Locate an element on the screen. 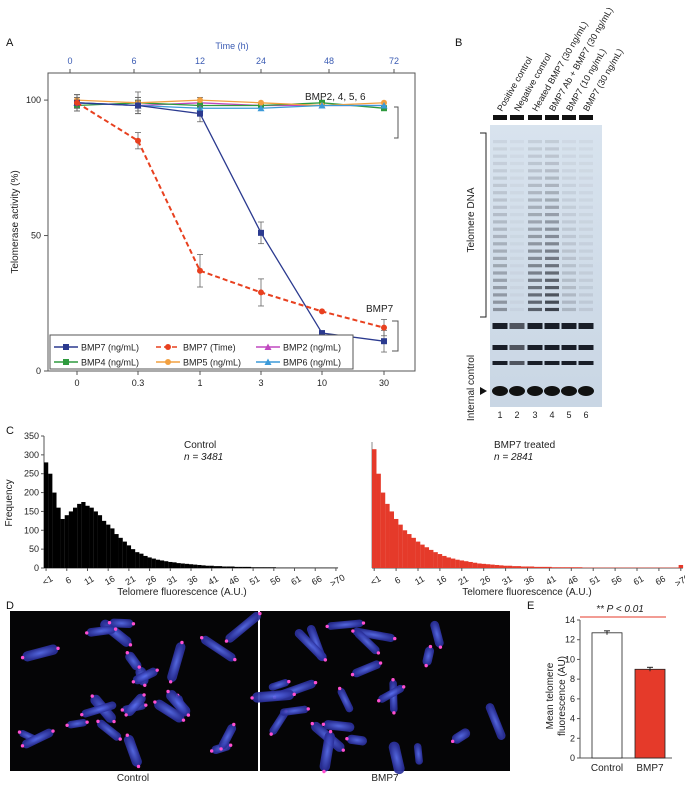  panel-d-letter: D is located at coordinates (10, 606).